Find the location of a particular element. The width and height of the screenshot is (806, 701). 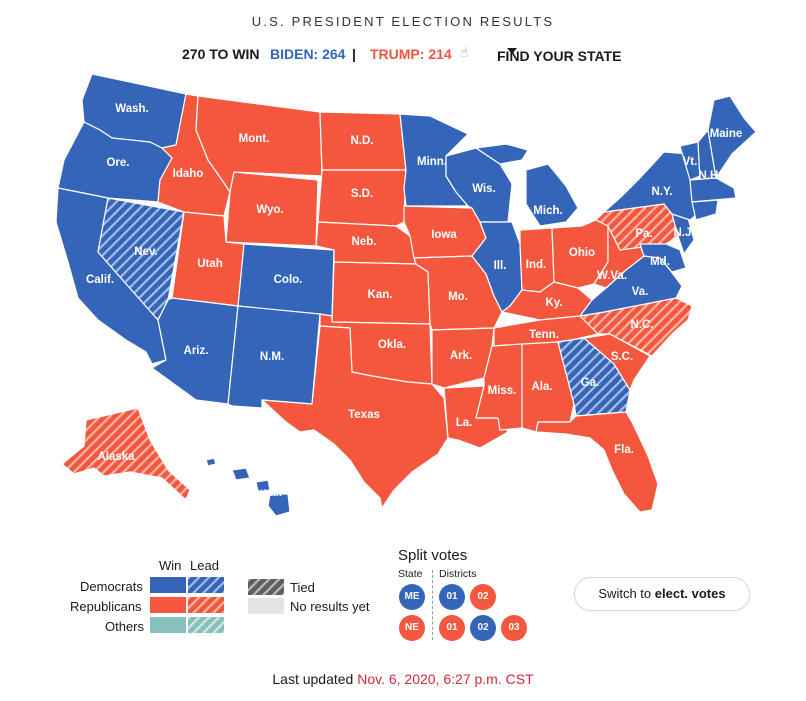

state-nm is located at coordinates (274, 357).